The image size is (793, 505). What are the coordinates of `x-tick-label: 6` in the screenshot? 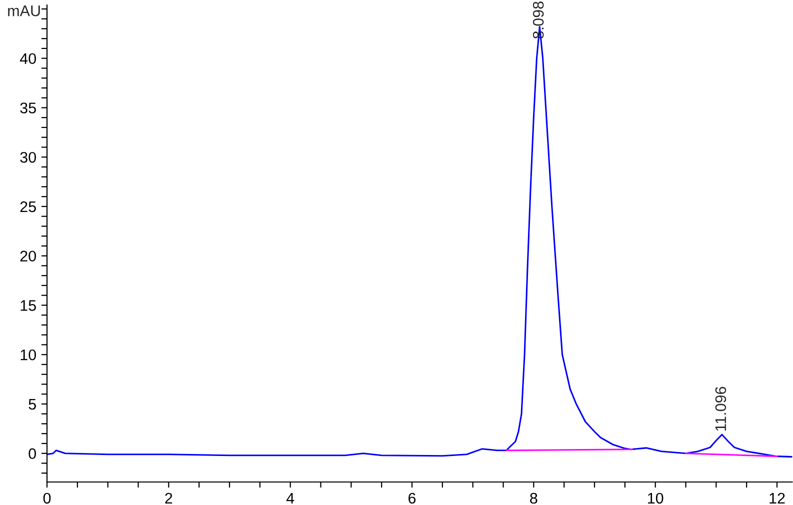 It's located at (412, 498).